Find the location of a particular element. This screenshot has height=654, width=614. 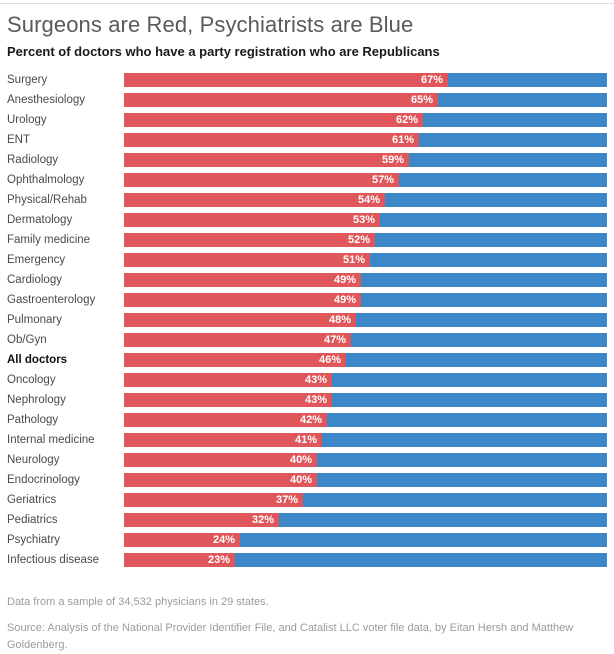

bar-track-democrat: 41% is located at coordinates (365, 440).